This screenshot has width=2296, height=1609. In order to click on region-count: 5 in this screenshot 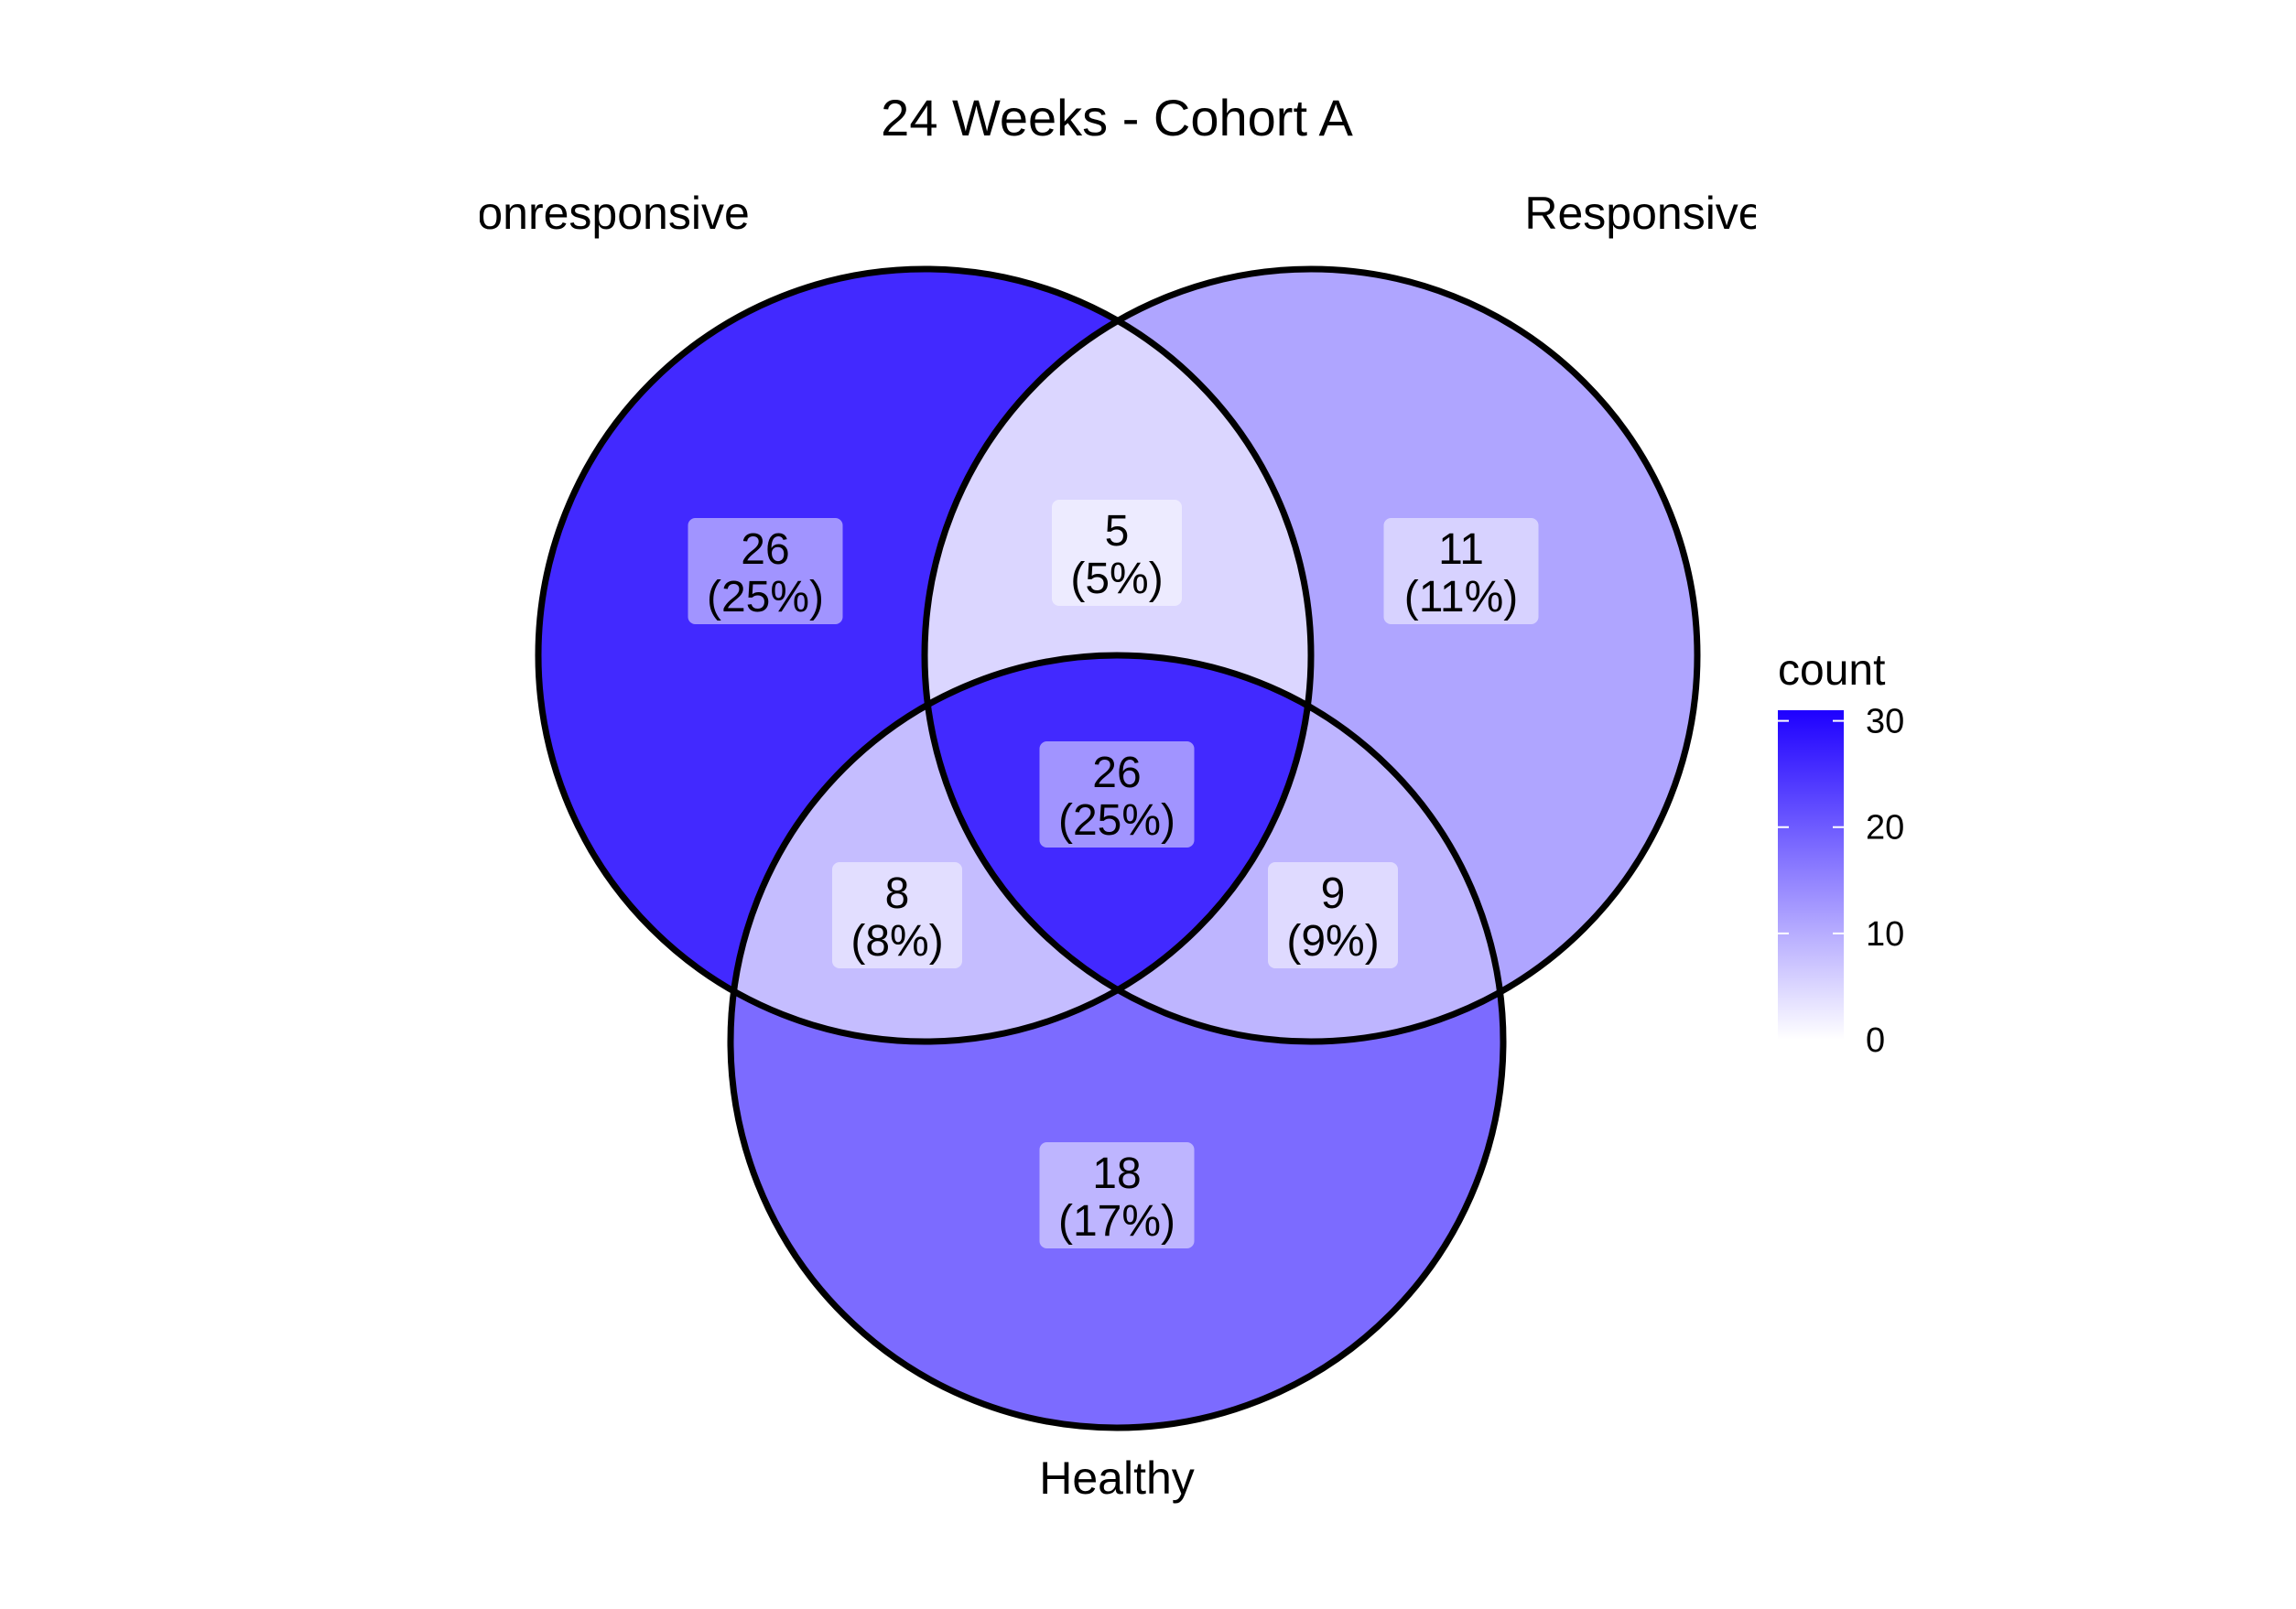, I will do `click(1118, 532)`.